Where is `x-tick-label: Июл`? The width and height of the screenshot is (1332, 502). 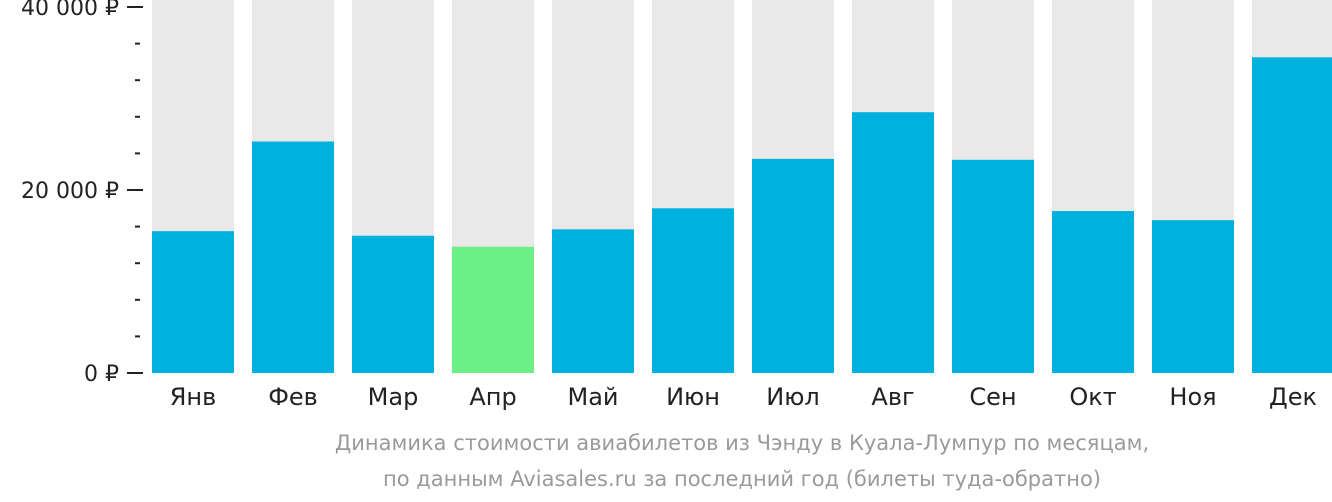
x-tick-label: Июл is located at coordinates (793, 397).